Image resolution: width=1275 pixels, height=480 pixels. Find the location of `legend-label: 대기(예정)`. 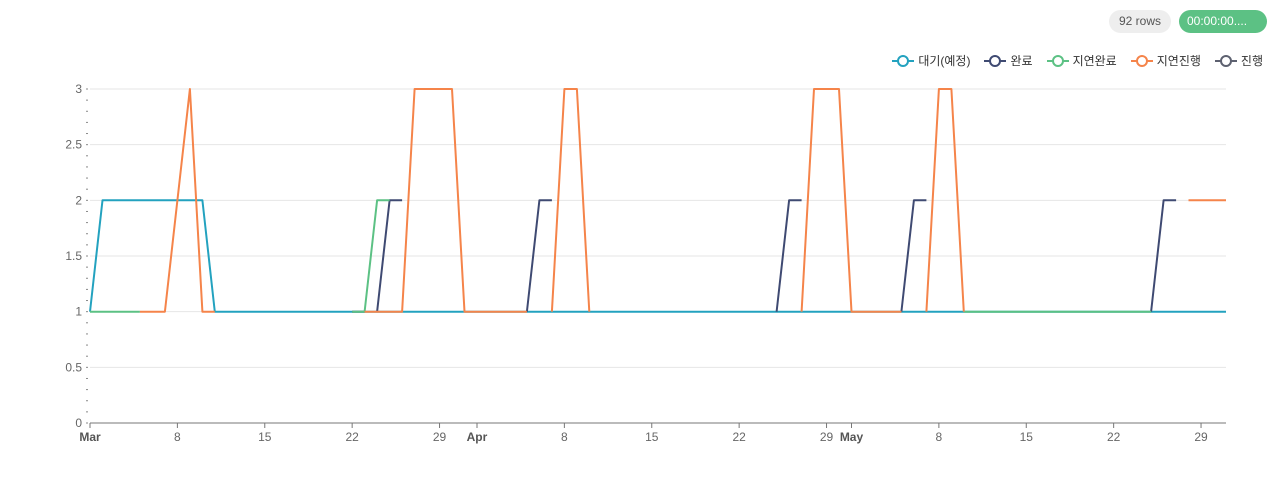

legend-label: 대기(예정) is located at coordinates (944, 61).